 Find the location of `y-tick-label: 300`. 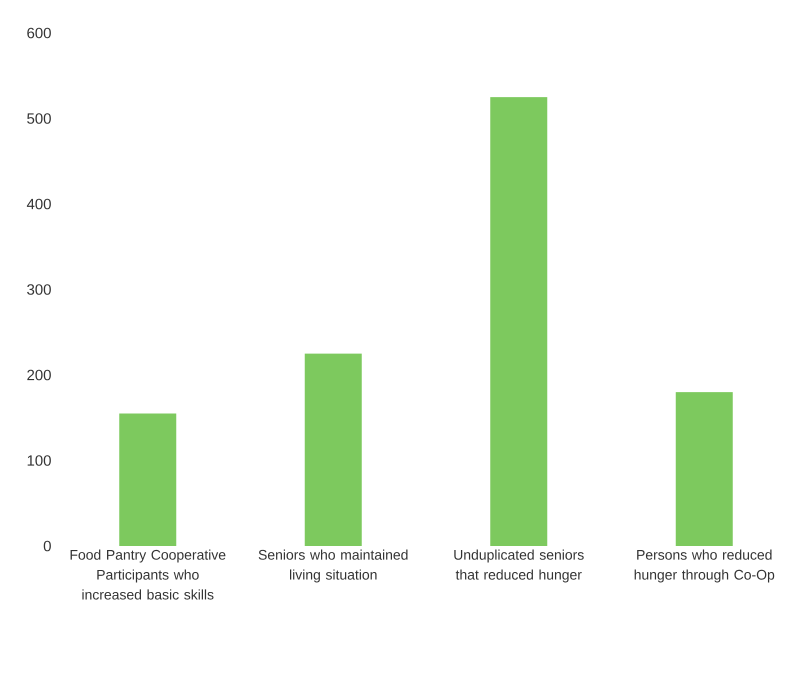

y-tick-label: 300 is located at coordinates (39, 289).